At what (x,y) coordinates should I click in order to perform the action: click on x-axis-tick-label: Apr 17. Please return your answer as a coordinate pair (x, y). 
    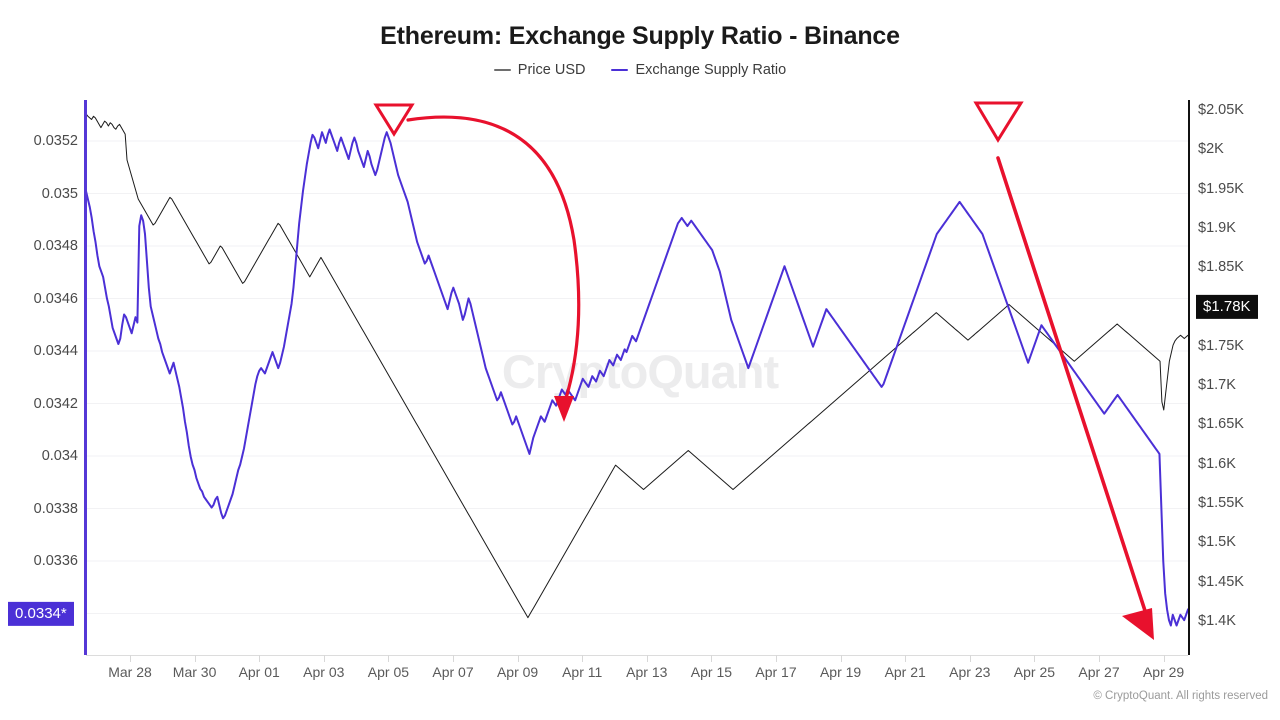
    Looking at the image, I should click on (776, 672).